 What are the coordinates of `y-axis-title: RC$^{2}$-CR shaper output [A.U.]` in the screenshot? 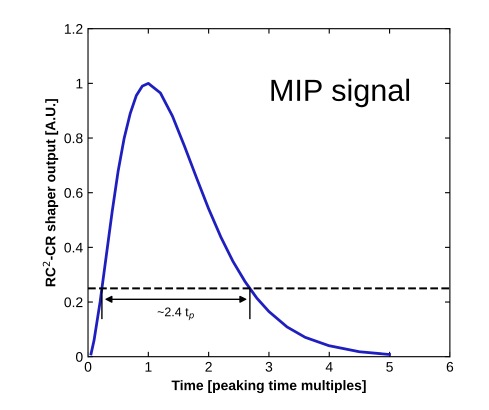 It's located at (50, 192).